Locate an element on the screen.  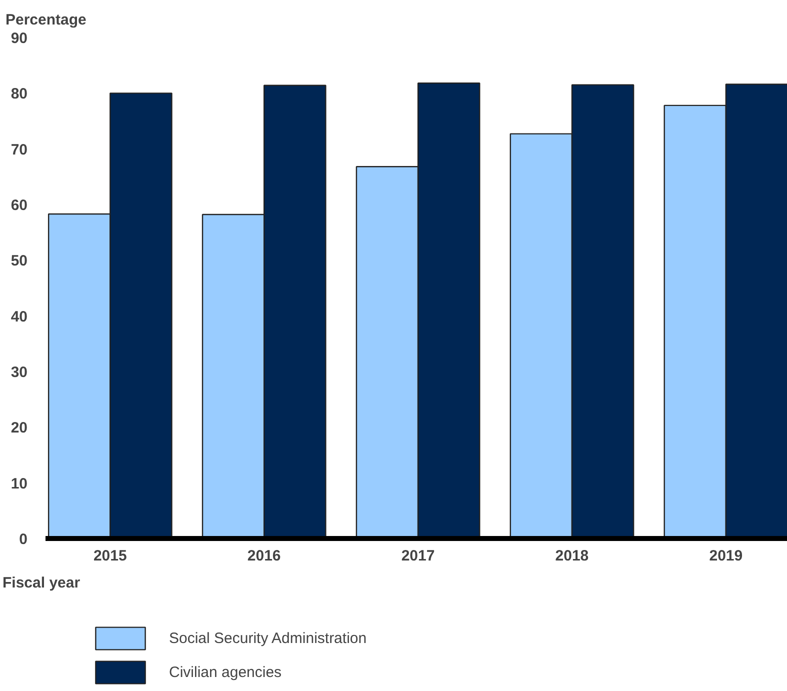
y-tick-label: 30 is located at coordinates (19, 372).